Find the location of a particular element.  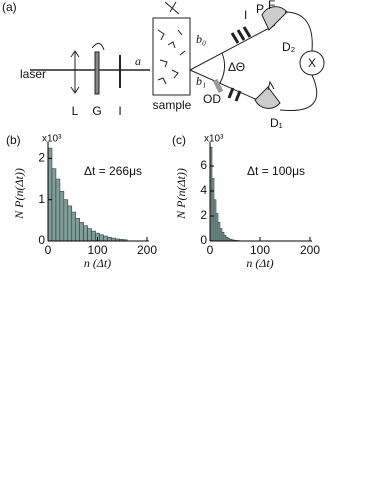

wire-bottom is located at coordinates (298, 93).